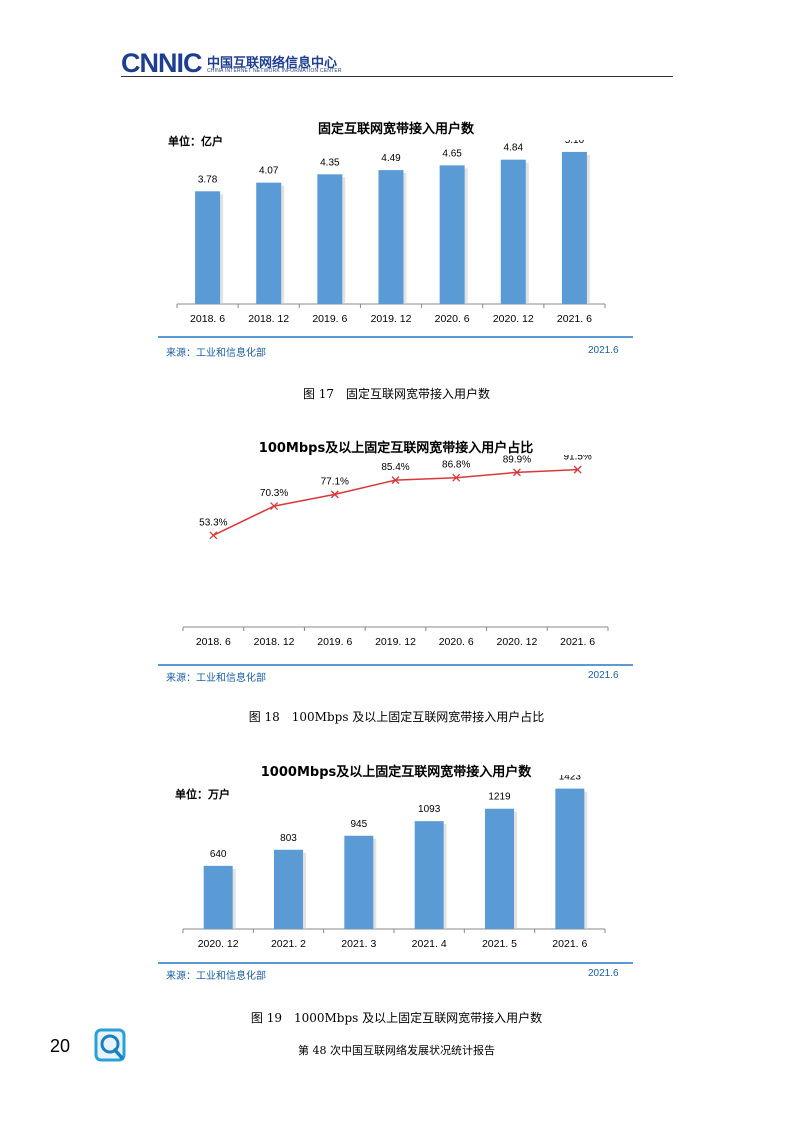  I want to click on chart3-x-tick-label: 2021. 6, so click(569, 944).